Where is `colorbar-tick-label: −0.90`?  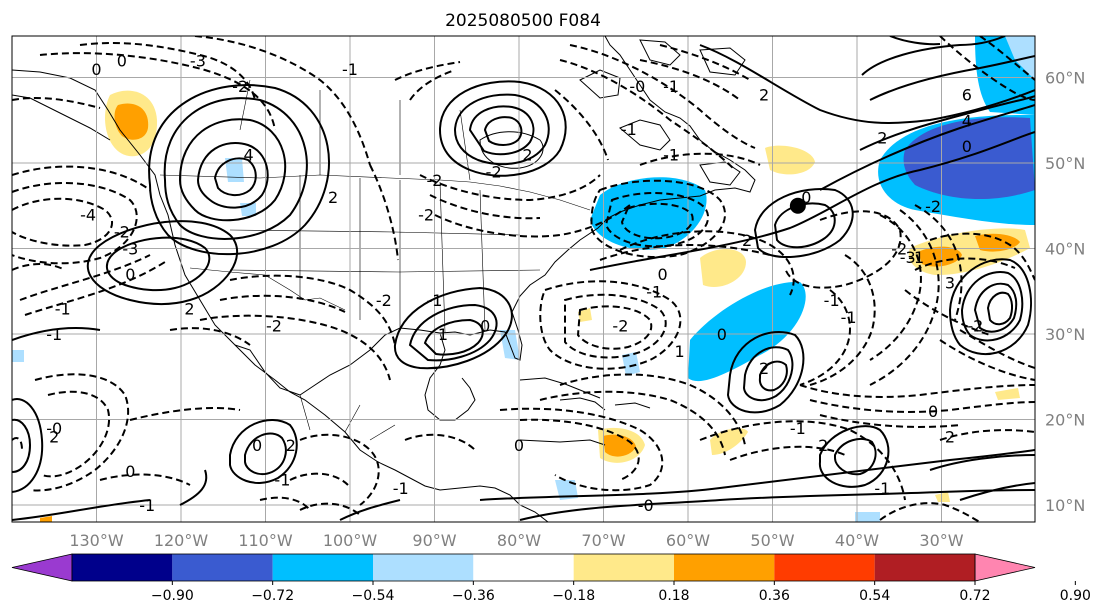 colorbar-tick-label: −0.90 is located at coordinates (172, 596).